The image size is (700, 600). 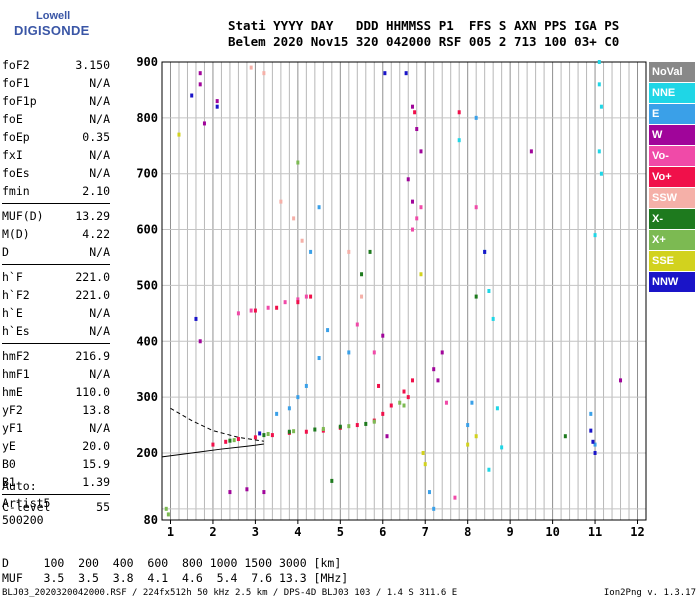 What do you see at coordinates (96, 234) in the screenshot?
I see `param-value: 4.22` at bounding box center [96, 234].